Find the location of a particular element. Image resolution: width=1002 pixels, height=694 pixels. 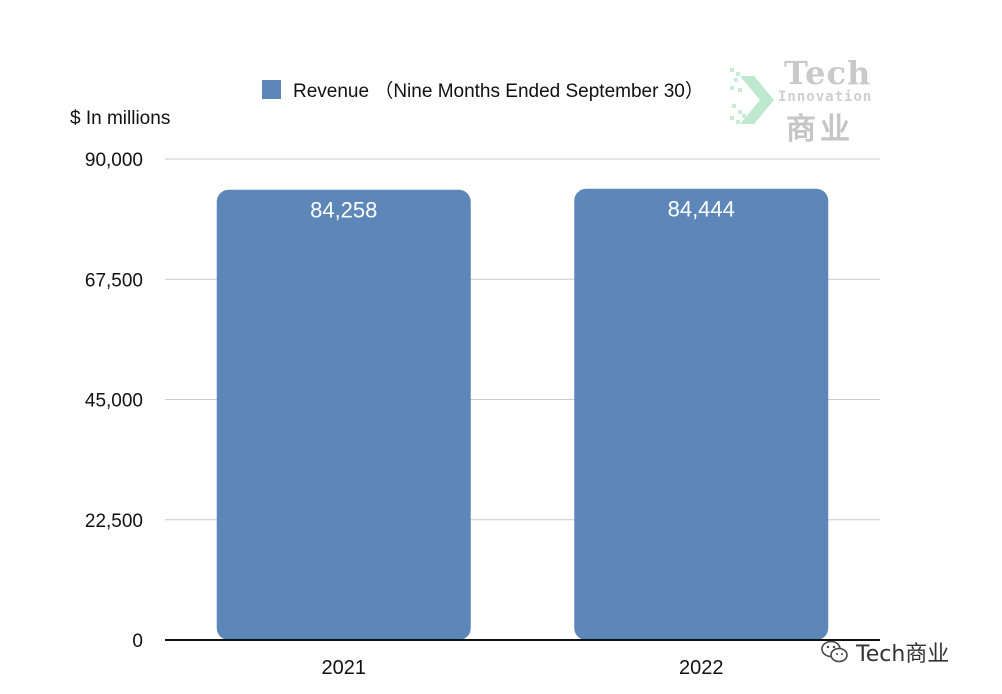

y-tick-label: 22,500 is located at coordinates (114, 521).